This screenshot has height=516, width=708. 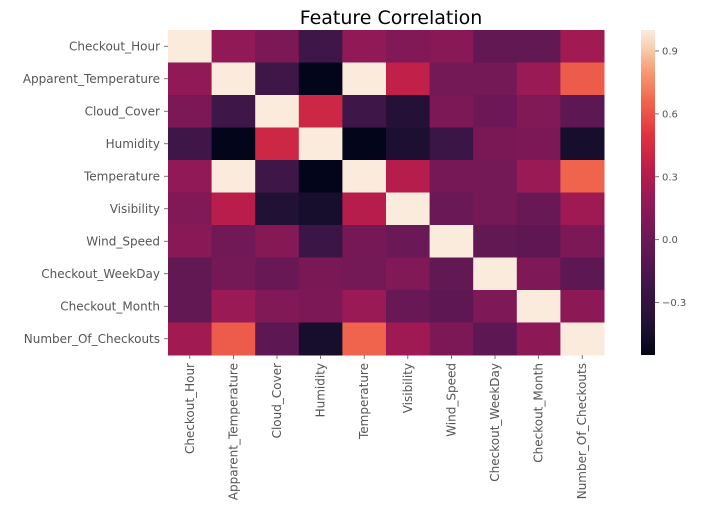 I want to click on x-tick-label: Temperature, so click(x=364, y=401).